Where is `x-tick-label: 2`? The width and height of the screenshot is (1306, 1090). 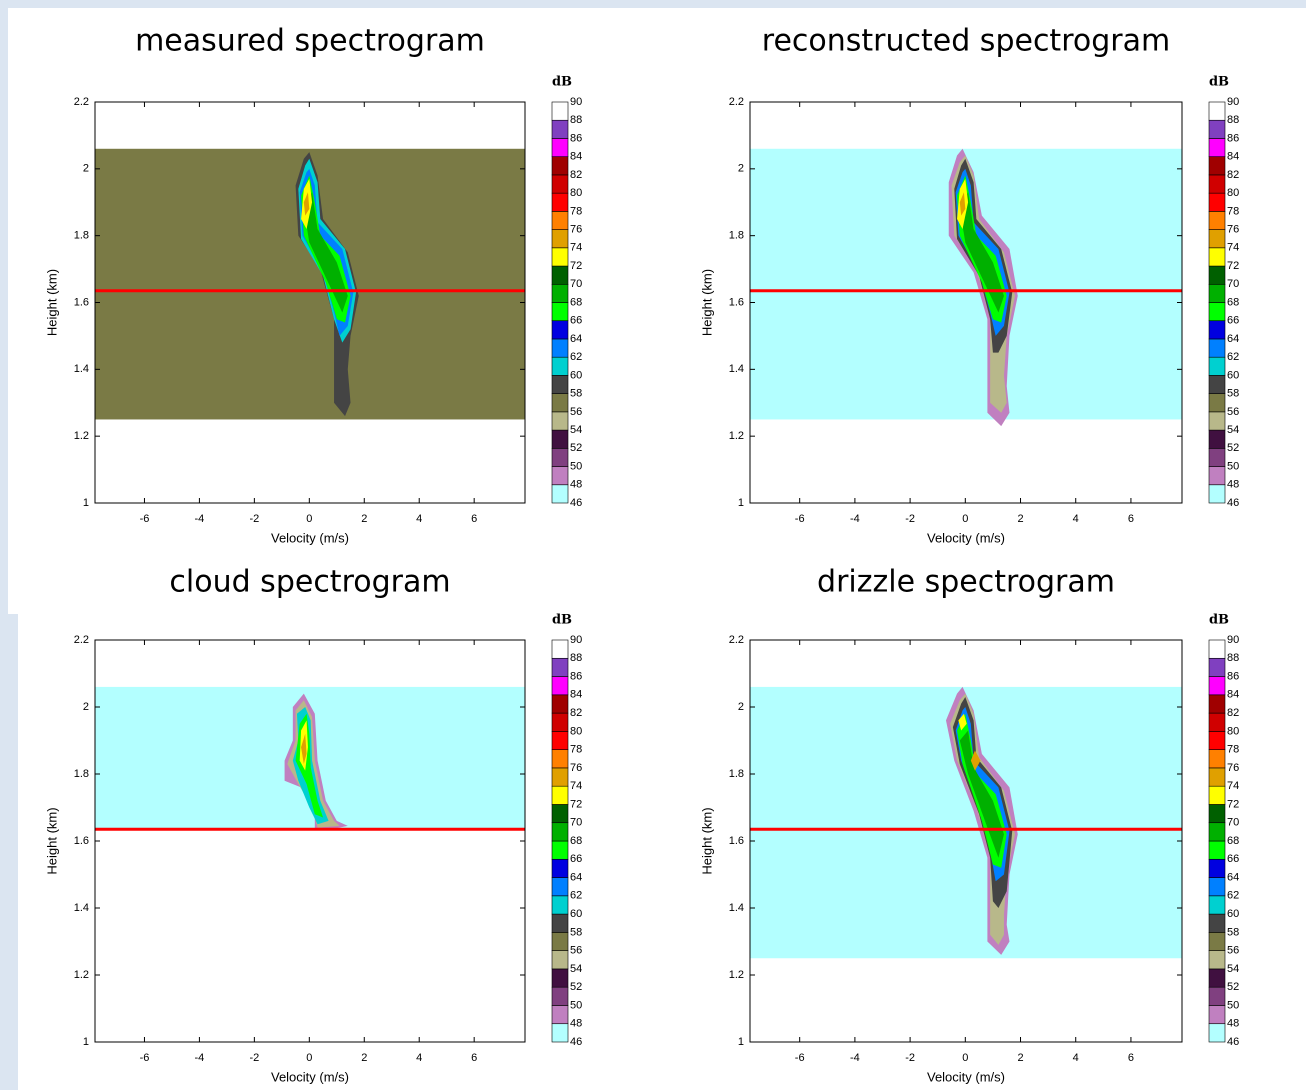
x-tick-label: 2 is located at coordinates (364, 1058).